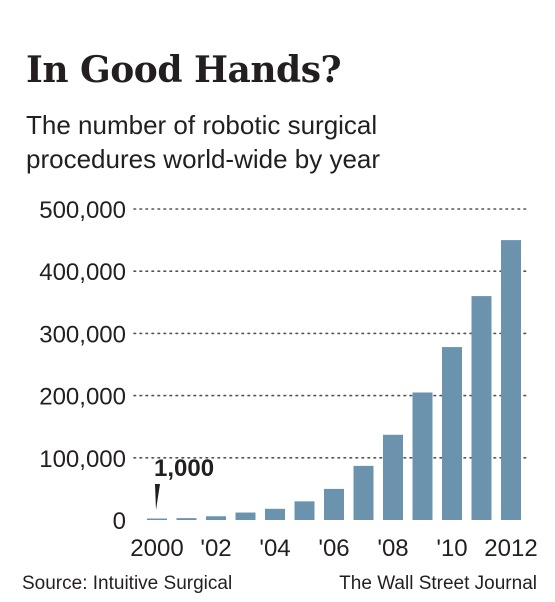  Describe the element at coordinates (157, 519) in the screenshot. I see `bar-2000` at that location.